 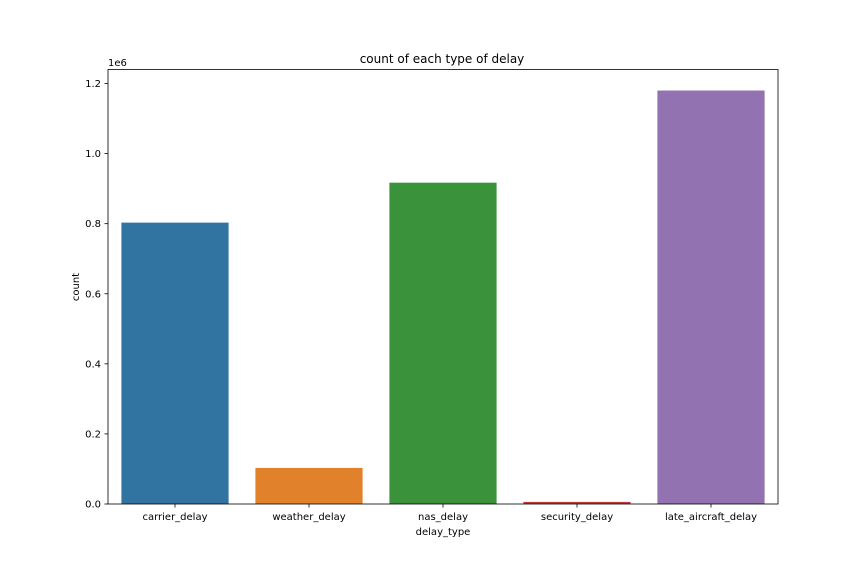 I want to click on y-tick-label: 1.2, so click(x=93, y=84).